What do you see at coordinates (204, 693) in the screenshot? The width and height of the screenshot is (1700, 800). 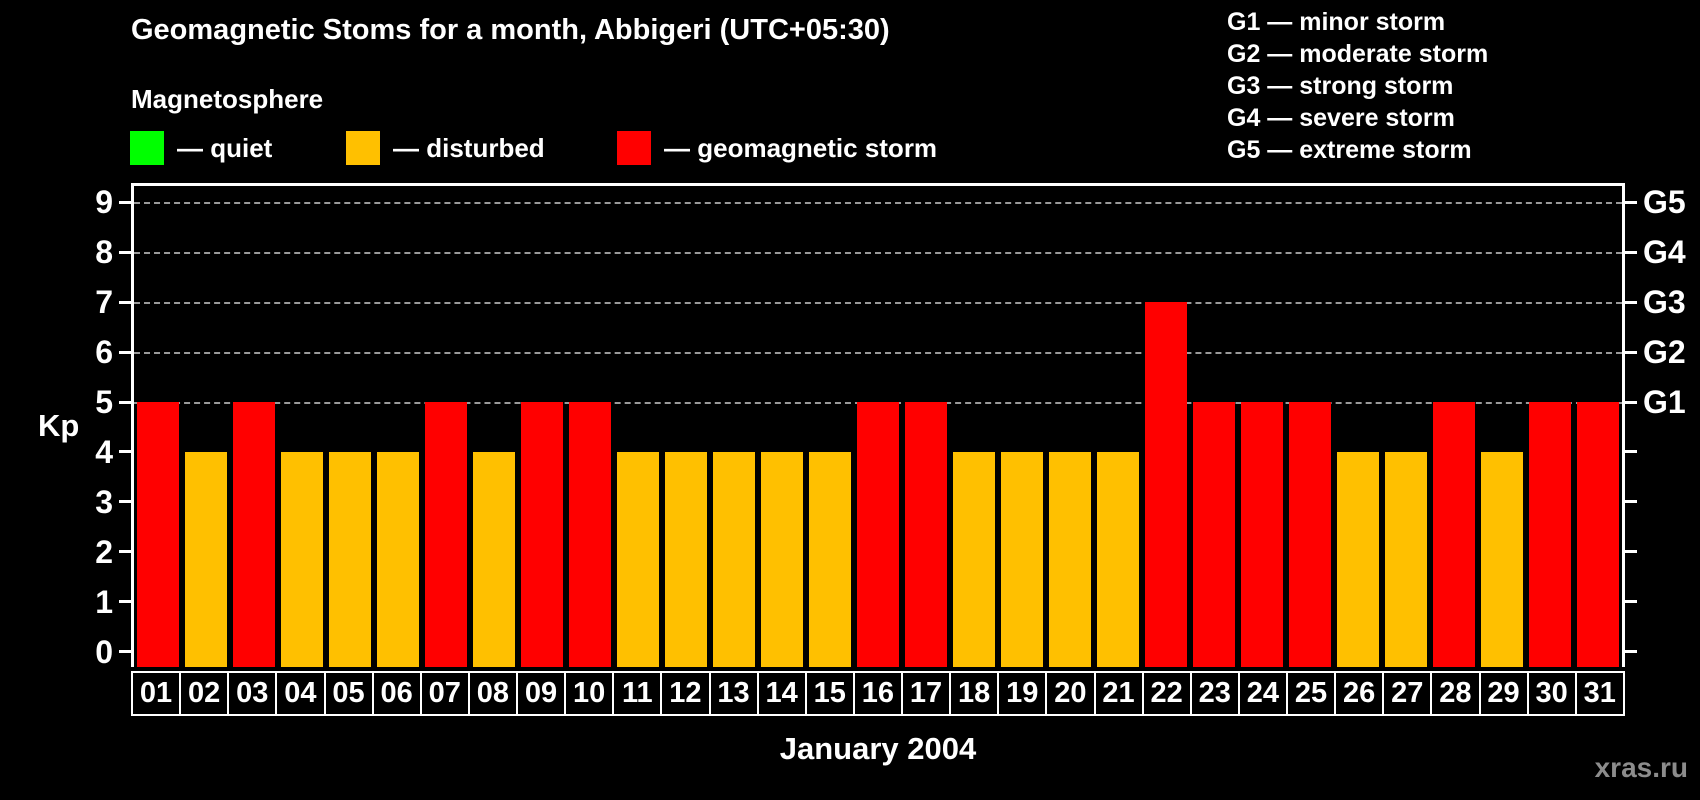 I see `day-label-02: 02` at bounding box center [204, 693].